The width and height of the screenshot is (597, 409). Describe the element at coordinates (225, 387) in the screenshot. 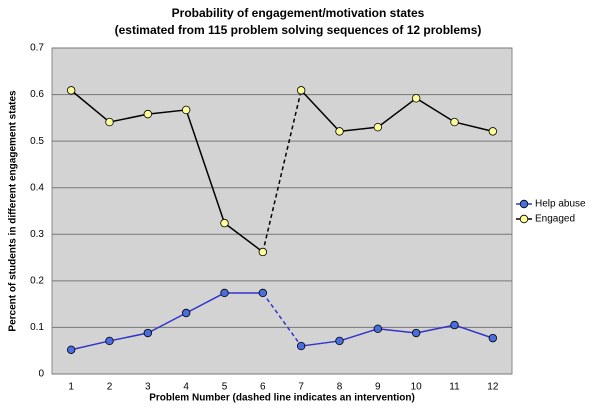

I see `x-tick-label: 5` at that location.